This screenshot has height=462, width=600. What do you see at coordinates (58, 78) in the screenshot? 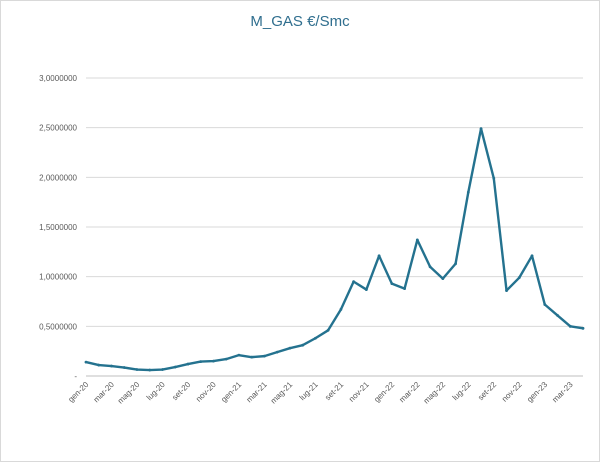
I see `y-tick-label: 3,0000000` at bounding box center [58, 78].